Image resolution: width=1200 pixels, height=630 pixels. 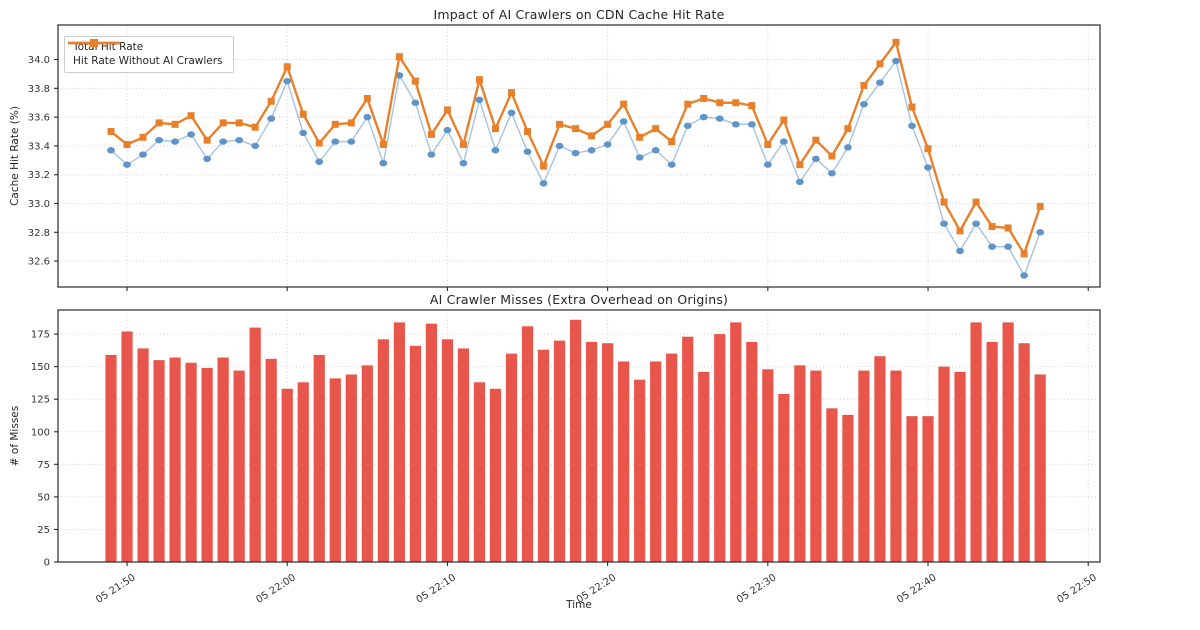 What do you see at coordinates (39, 89) in the screenshot?
I see `y-tick-label: 33.8` at bounding box center [39, 89].